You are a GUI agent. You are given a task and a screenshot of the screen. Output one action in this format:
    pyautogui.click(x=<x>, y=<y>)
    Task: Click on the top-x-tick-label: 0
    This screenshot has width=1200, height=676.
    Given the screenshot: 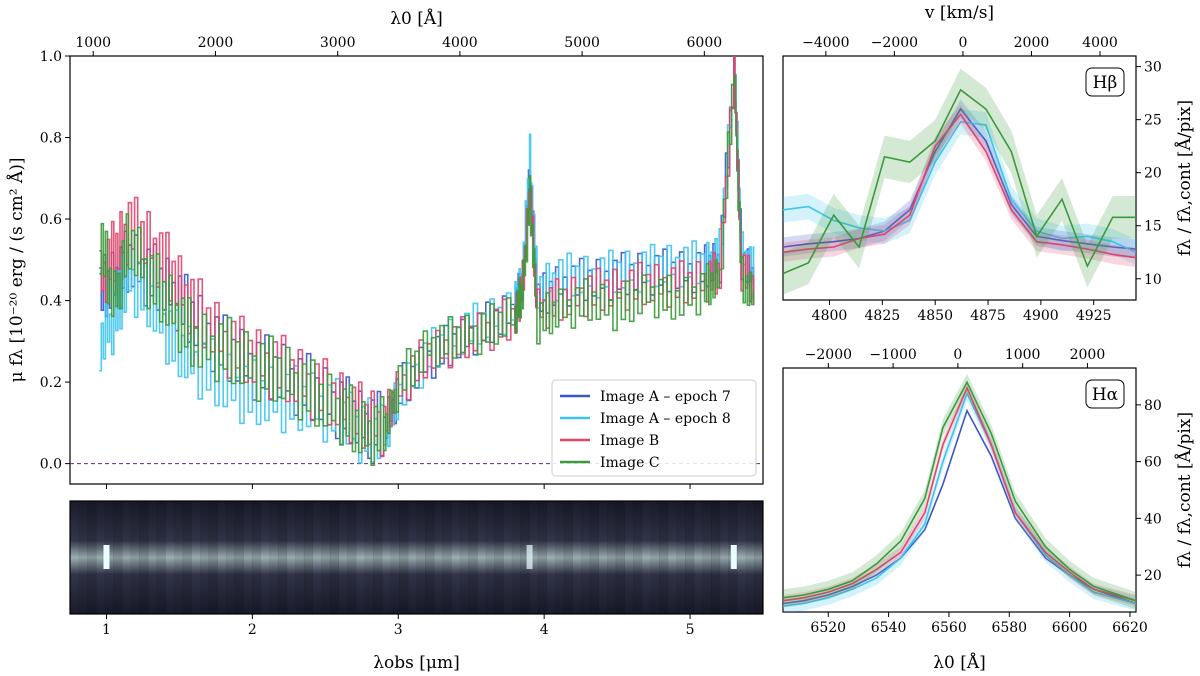 What is the action you would take?
    pyautogui.click(x=962, y=43)
    